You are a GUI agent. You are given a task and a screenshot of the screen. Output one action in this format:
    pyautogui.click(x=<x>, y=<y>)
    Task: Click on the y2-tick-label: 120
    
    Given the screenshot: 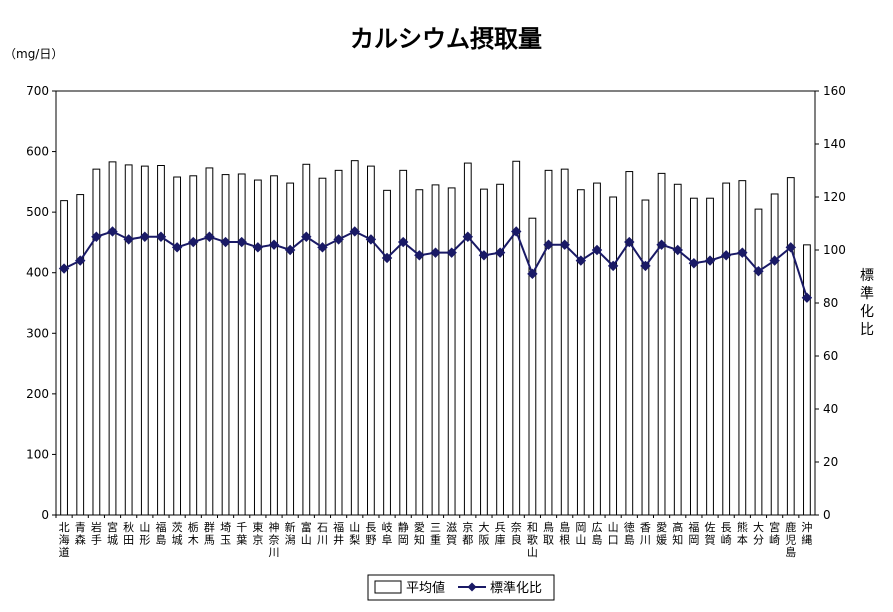 What is the action you would take?
    pyautogui.click(x=834, y=197)
    